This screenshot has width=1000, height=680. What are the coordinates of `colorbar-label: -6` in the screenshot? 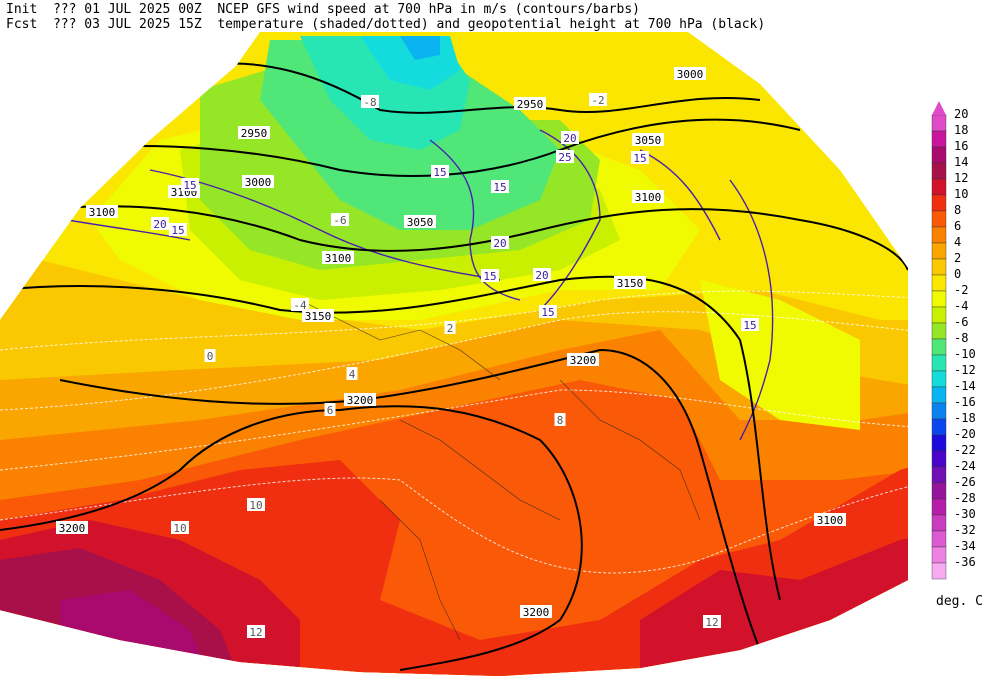 It's located at (961, 322).